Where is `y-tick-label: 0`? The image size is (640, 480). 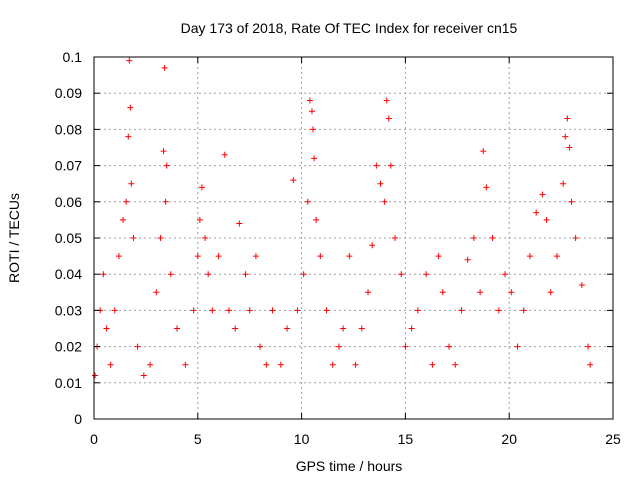 y-tick-label: 0 is located at coordinates (78, 419).